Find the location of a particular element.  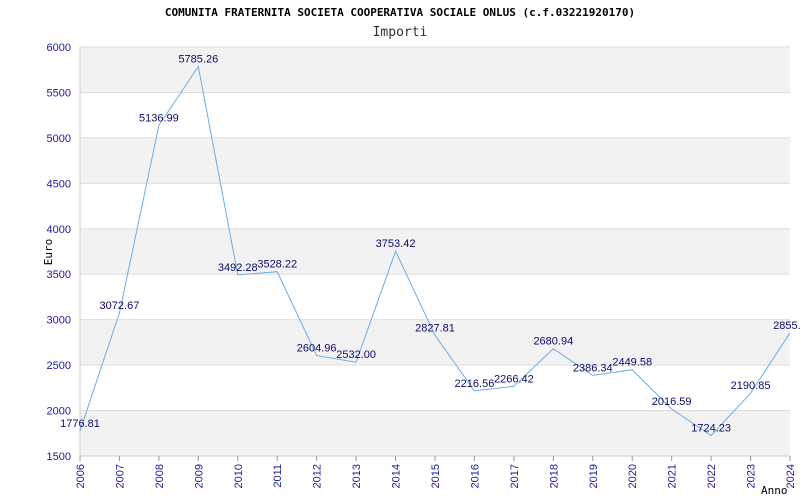

y-tick-label: 2000 is located at coordinates (59, 412).